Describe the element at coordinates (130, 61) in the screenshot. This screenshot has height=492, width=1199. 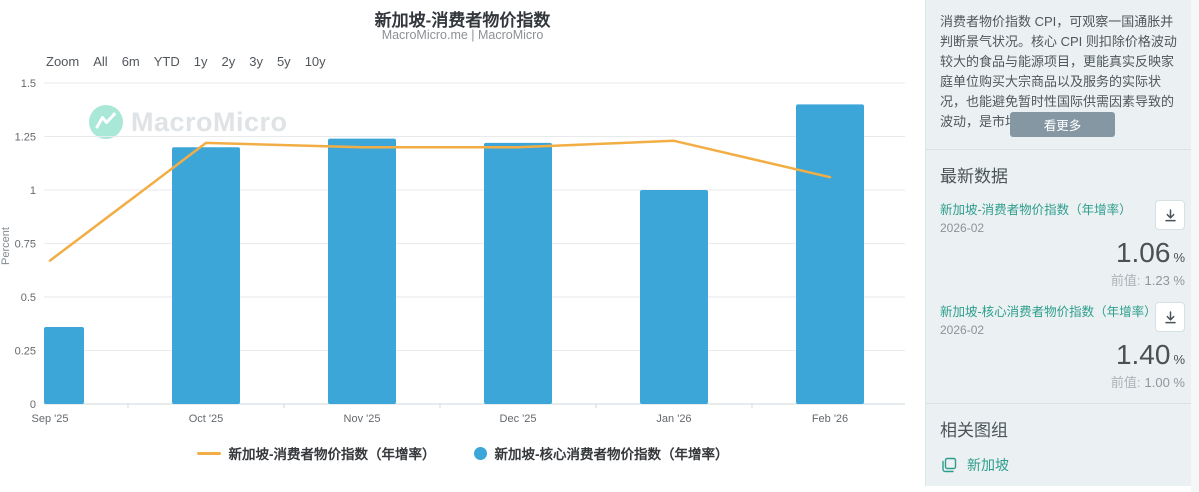
I see `range-button-6m: 6m` at that location.